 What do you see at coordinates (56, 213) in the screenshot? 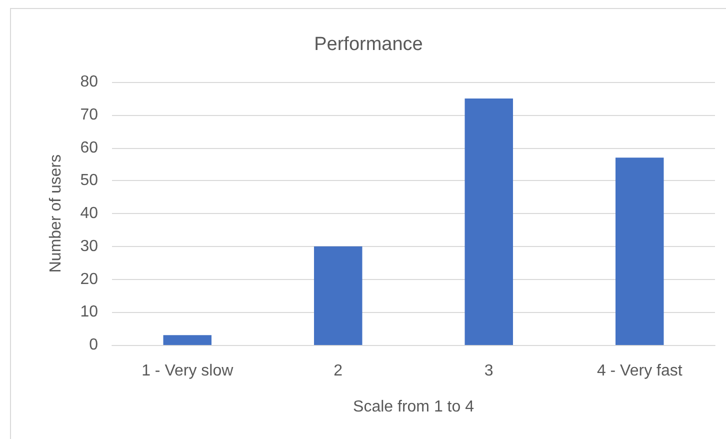
I see `y-axis-title: Number of users` at bounding box center [56, 213].